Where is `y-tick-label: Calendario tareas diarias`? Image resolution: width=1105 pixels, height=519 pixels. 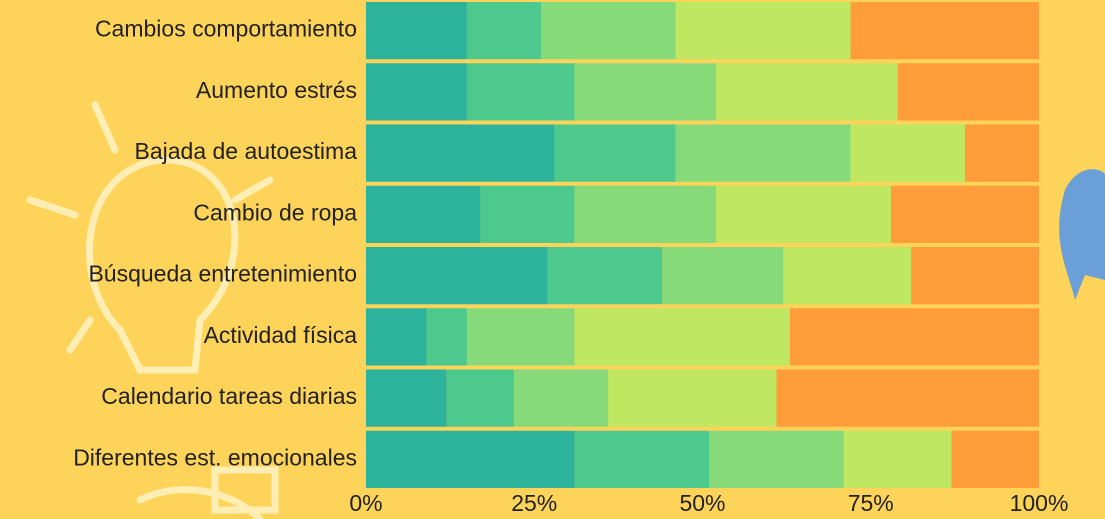
y-tick-label: Calendario tareas diarias is located at coordinates (229, 396).